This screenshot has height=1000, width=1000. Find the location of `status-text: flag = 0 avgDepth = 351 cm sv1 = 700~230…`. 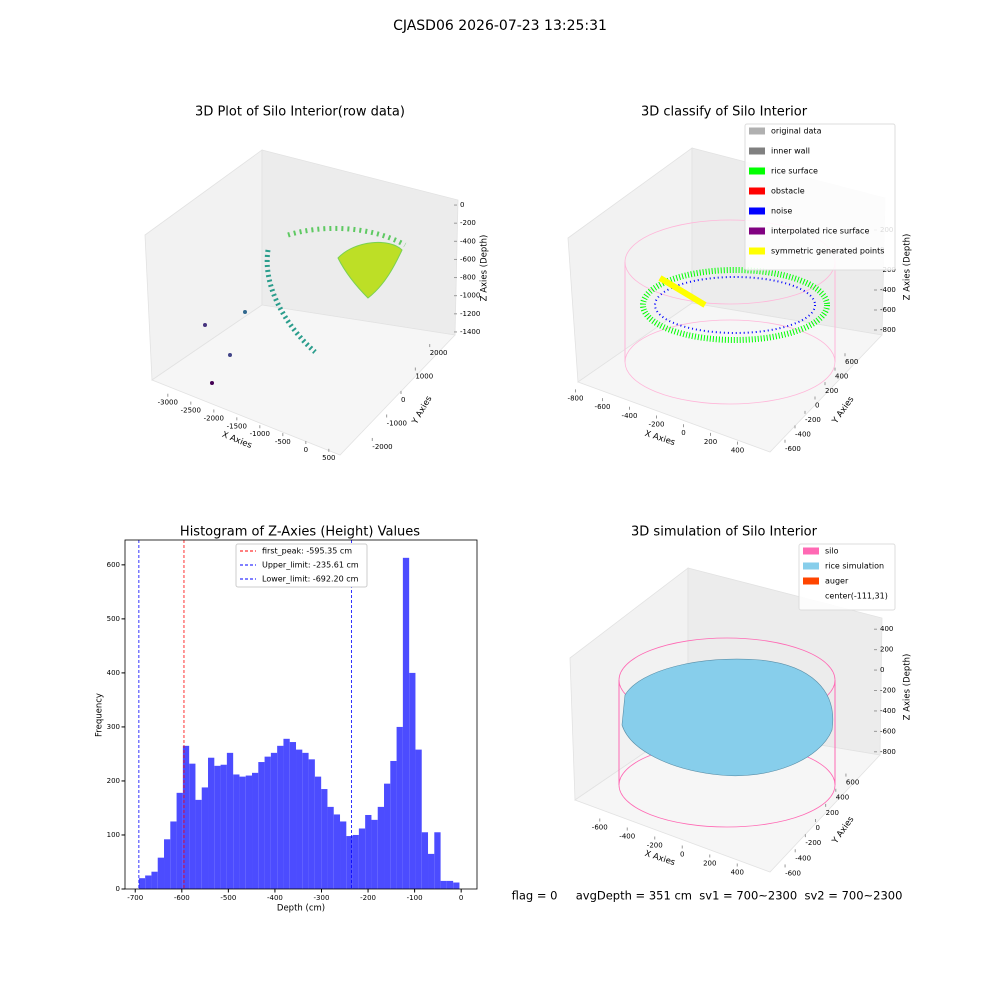

status-text: flag = 0 avgDepth = 351 cm sv1 = 700~230… is located at coordinates (707, 896).